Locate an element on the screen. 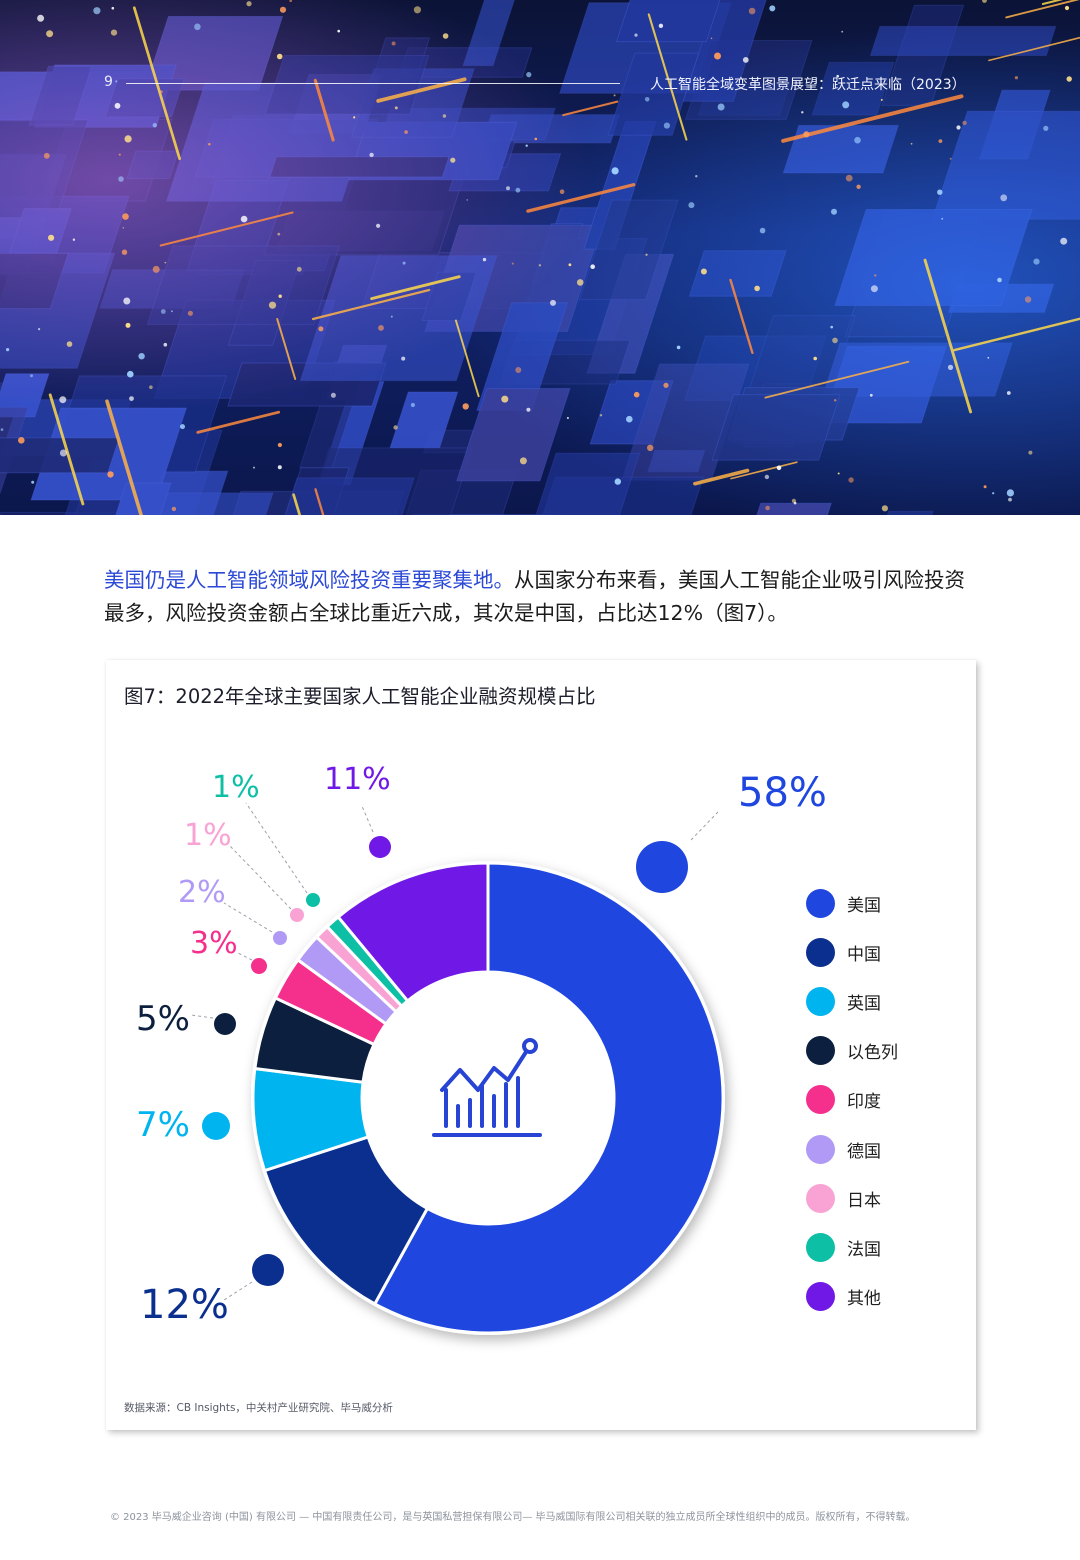 This screenshot has height=1560, width=1080. legend-item: 以色列 is located at coordinates (852, 1051).